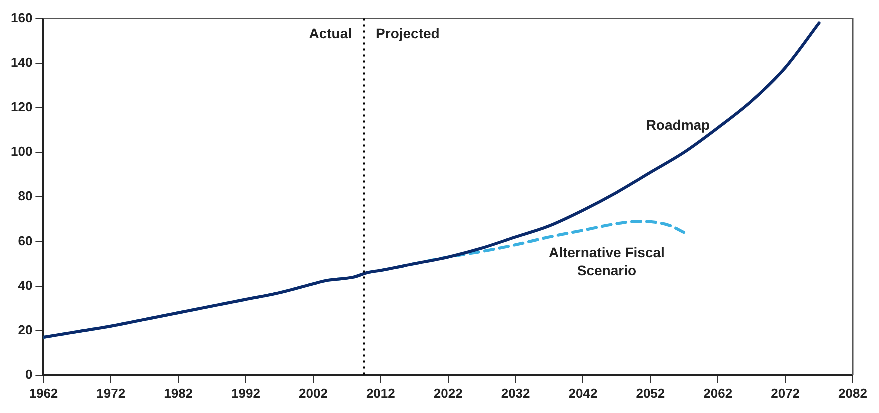 The width and height of the screenshot is (879, 413). I want to click on y-tick-label: 160, so click(21, 18).